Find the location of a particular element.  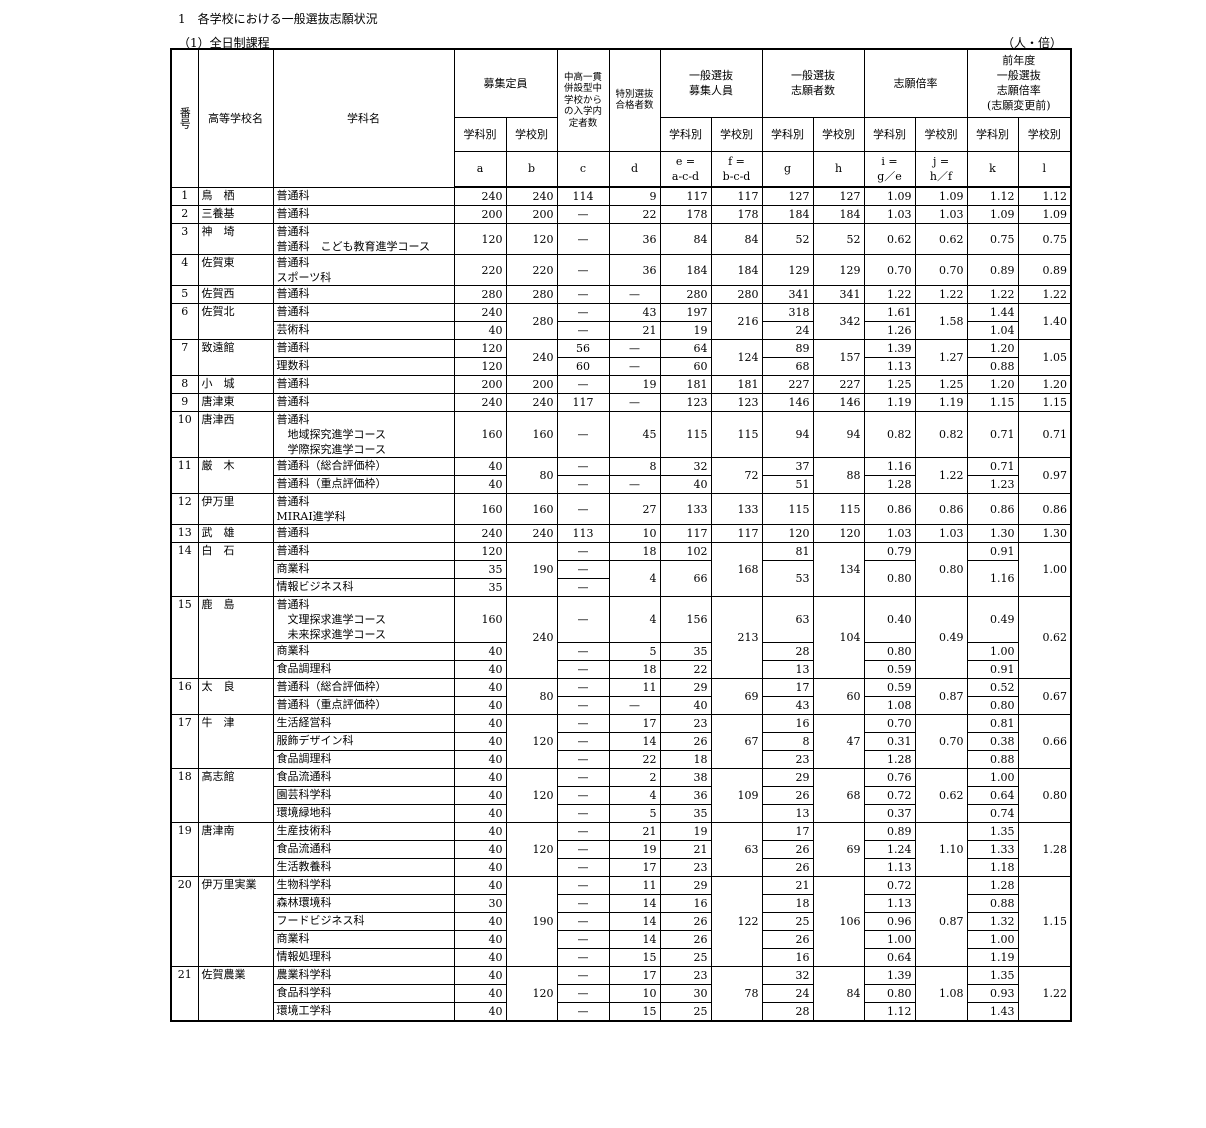

department: 商業科 is located at coordinates (363, 569).